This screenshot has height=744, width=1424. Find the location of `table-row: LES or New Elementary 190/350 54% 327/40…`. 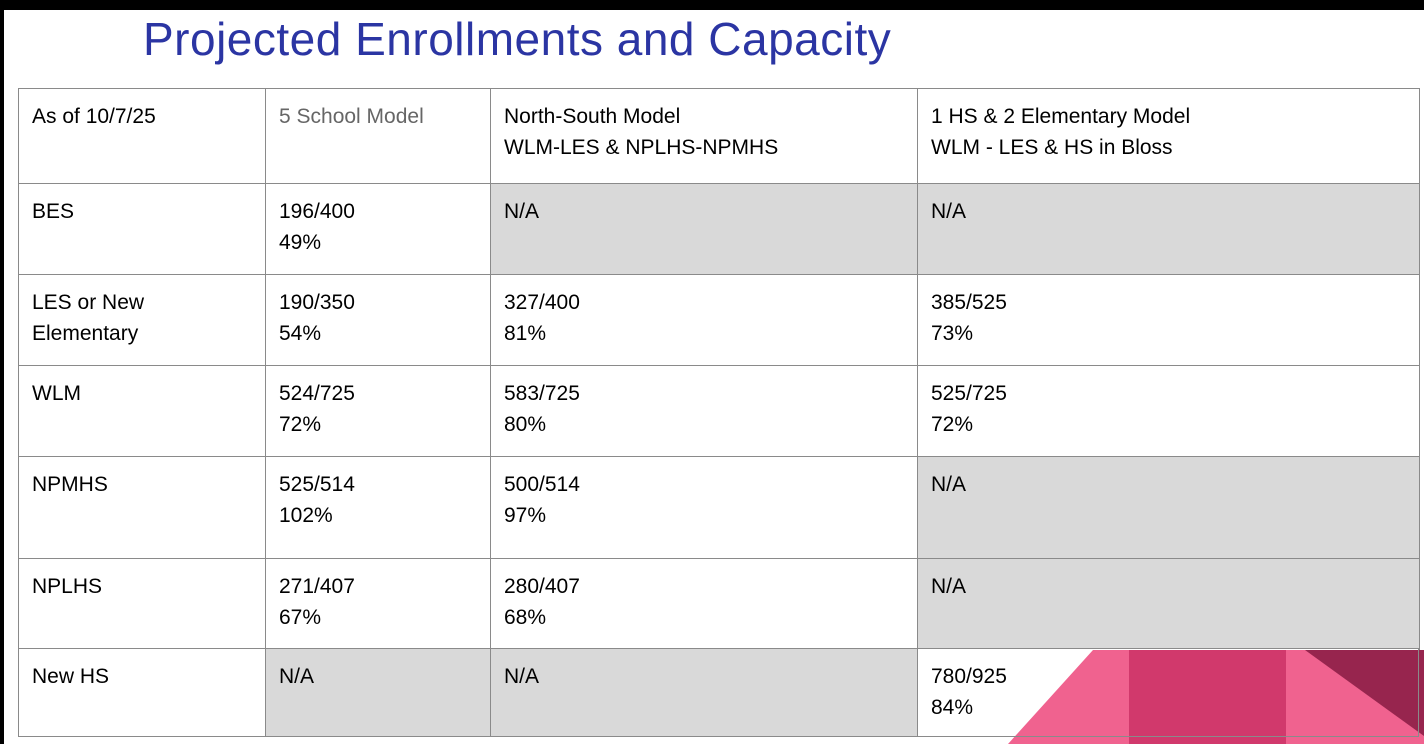

table-row: LES or New Elementary 190/350 54% 327/40… is located at coordinates (719, 320).